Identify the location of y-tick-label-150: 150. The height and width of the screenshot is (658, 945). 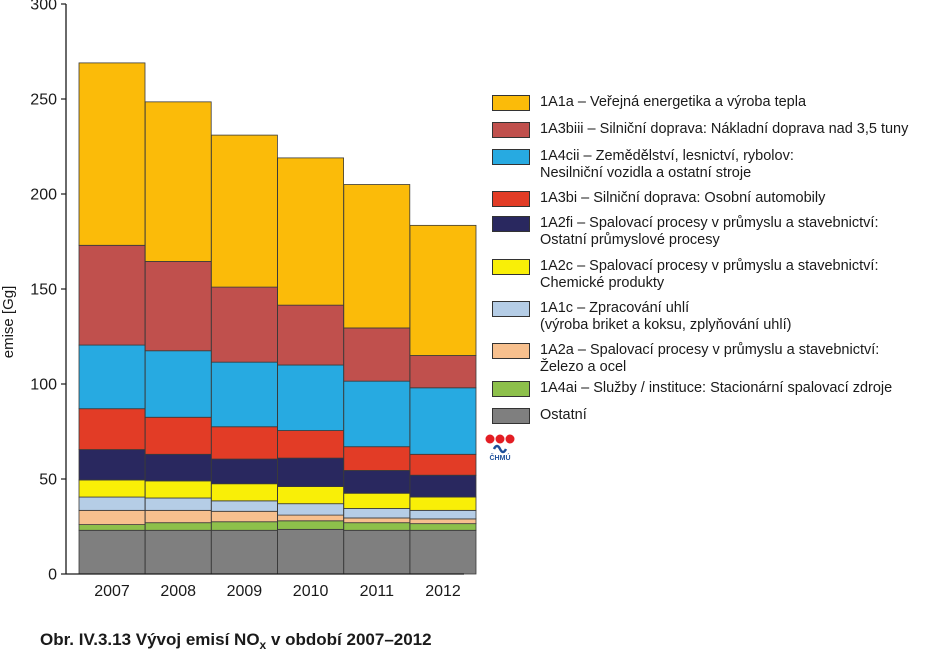
(43, 290).